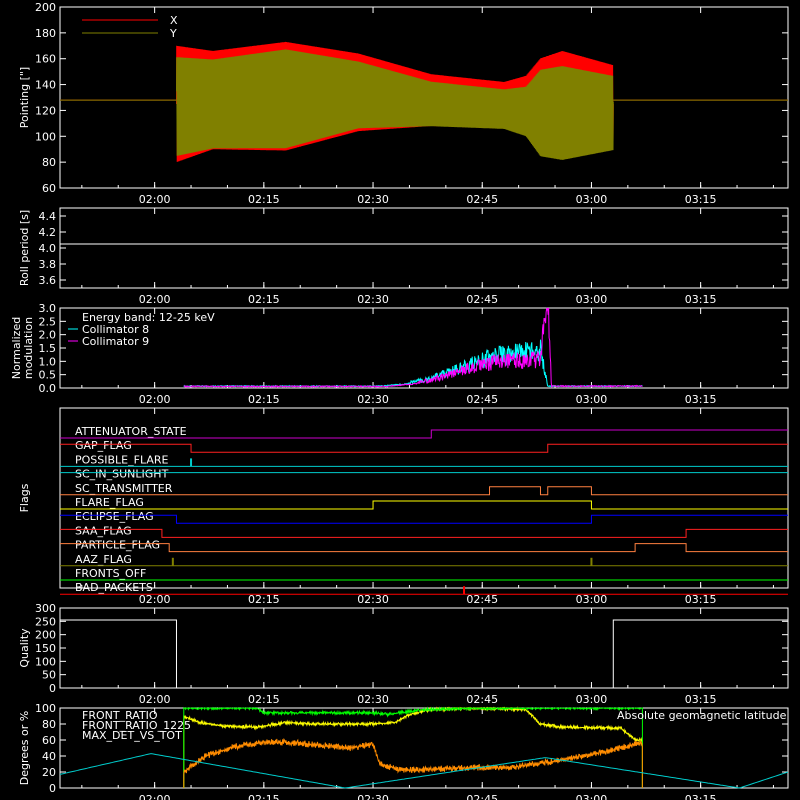 The height and width of the screenshot is (800, 800). I want to click on quality-line, so click(424, 654).